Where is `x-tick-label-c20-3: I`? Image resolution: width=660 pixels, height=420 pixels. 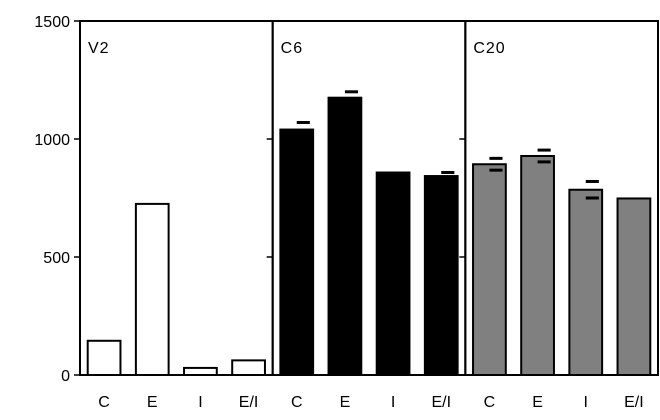
x-tick-label-c20-3: I is located at coordinates (586, 402).